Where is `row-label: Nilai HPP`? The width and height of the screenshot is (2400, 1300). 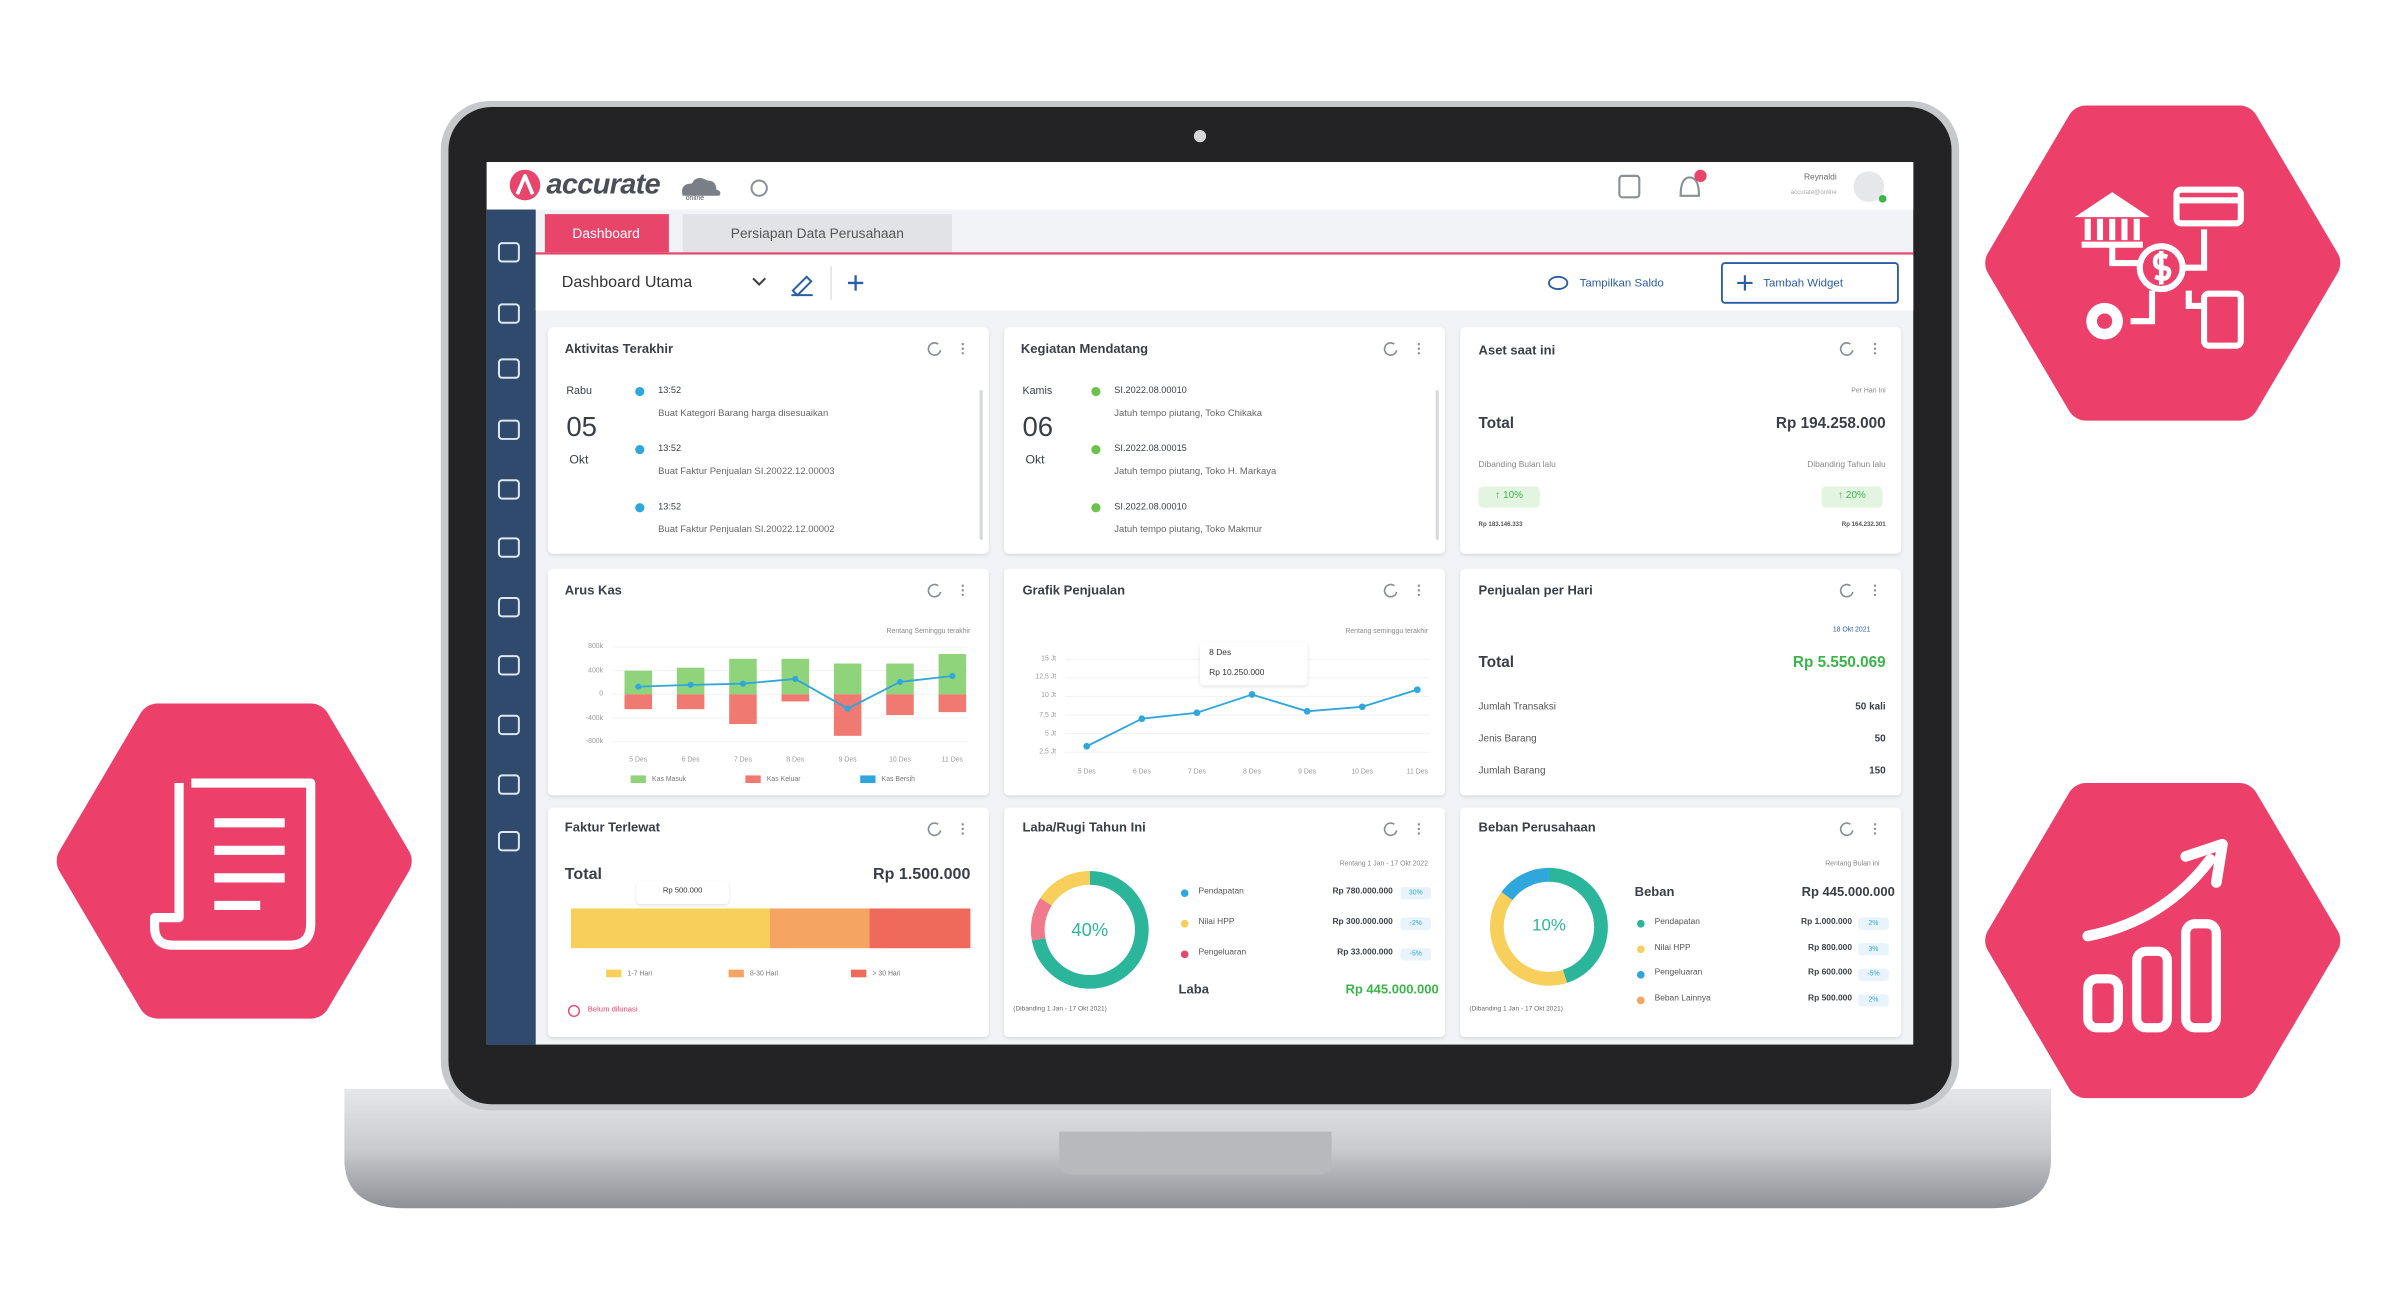 row-label: Nilai HPP is located at coordinates (1216, 923).